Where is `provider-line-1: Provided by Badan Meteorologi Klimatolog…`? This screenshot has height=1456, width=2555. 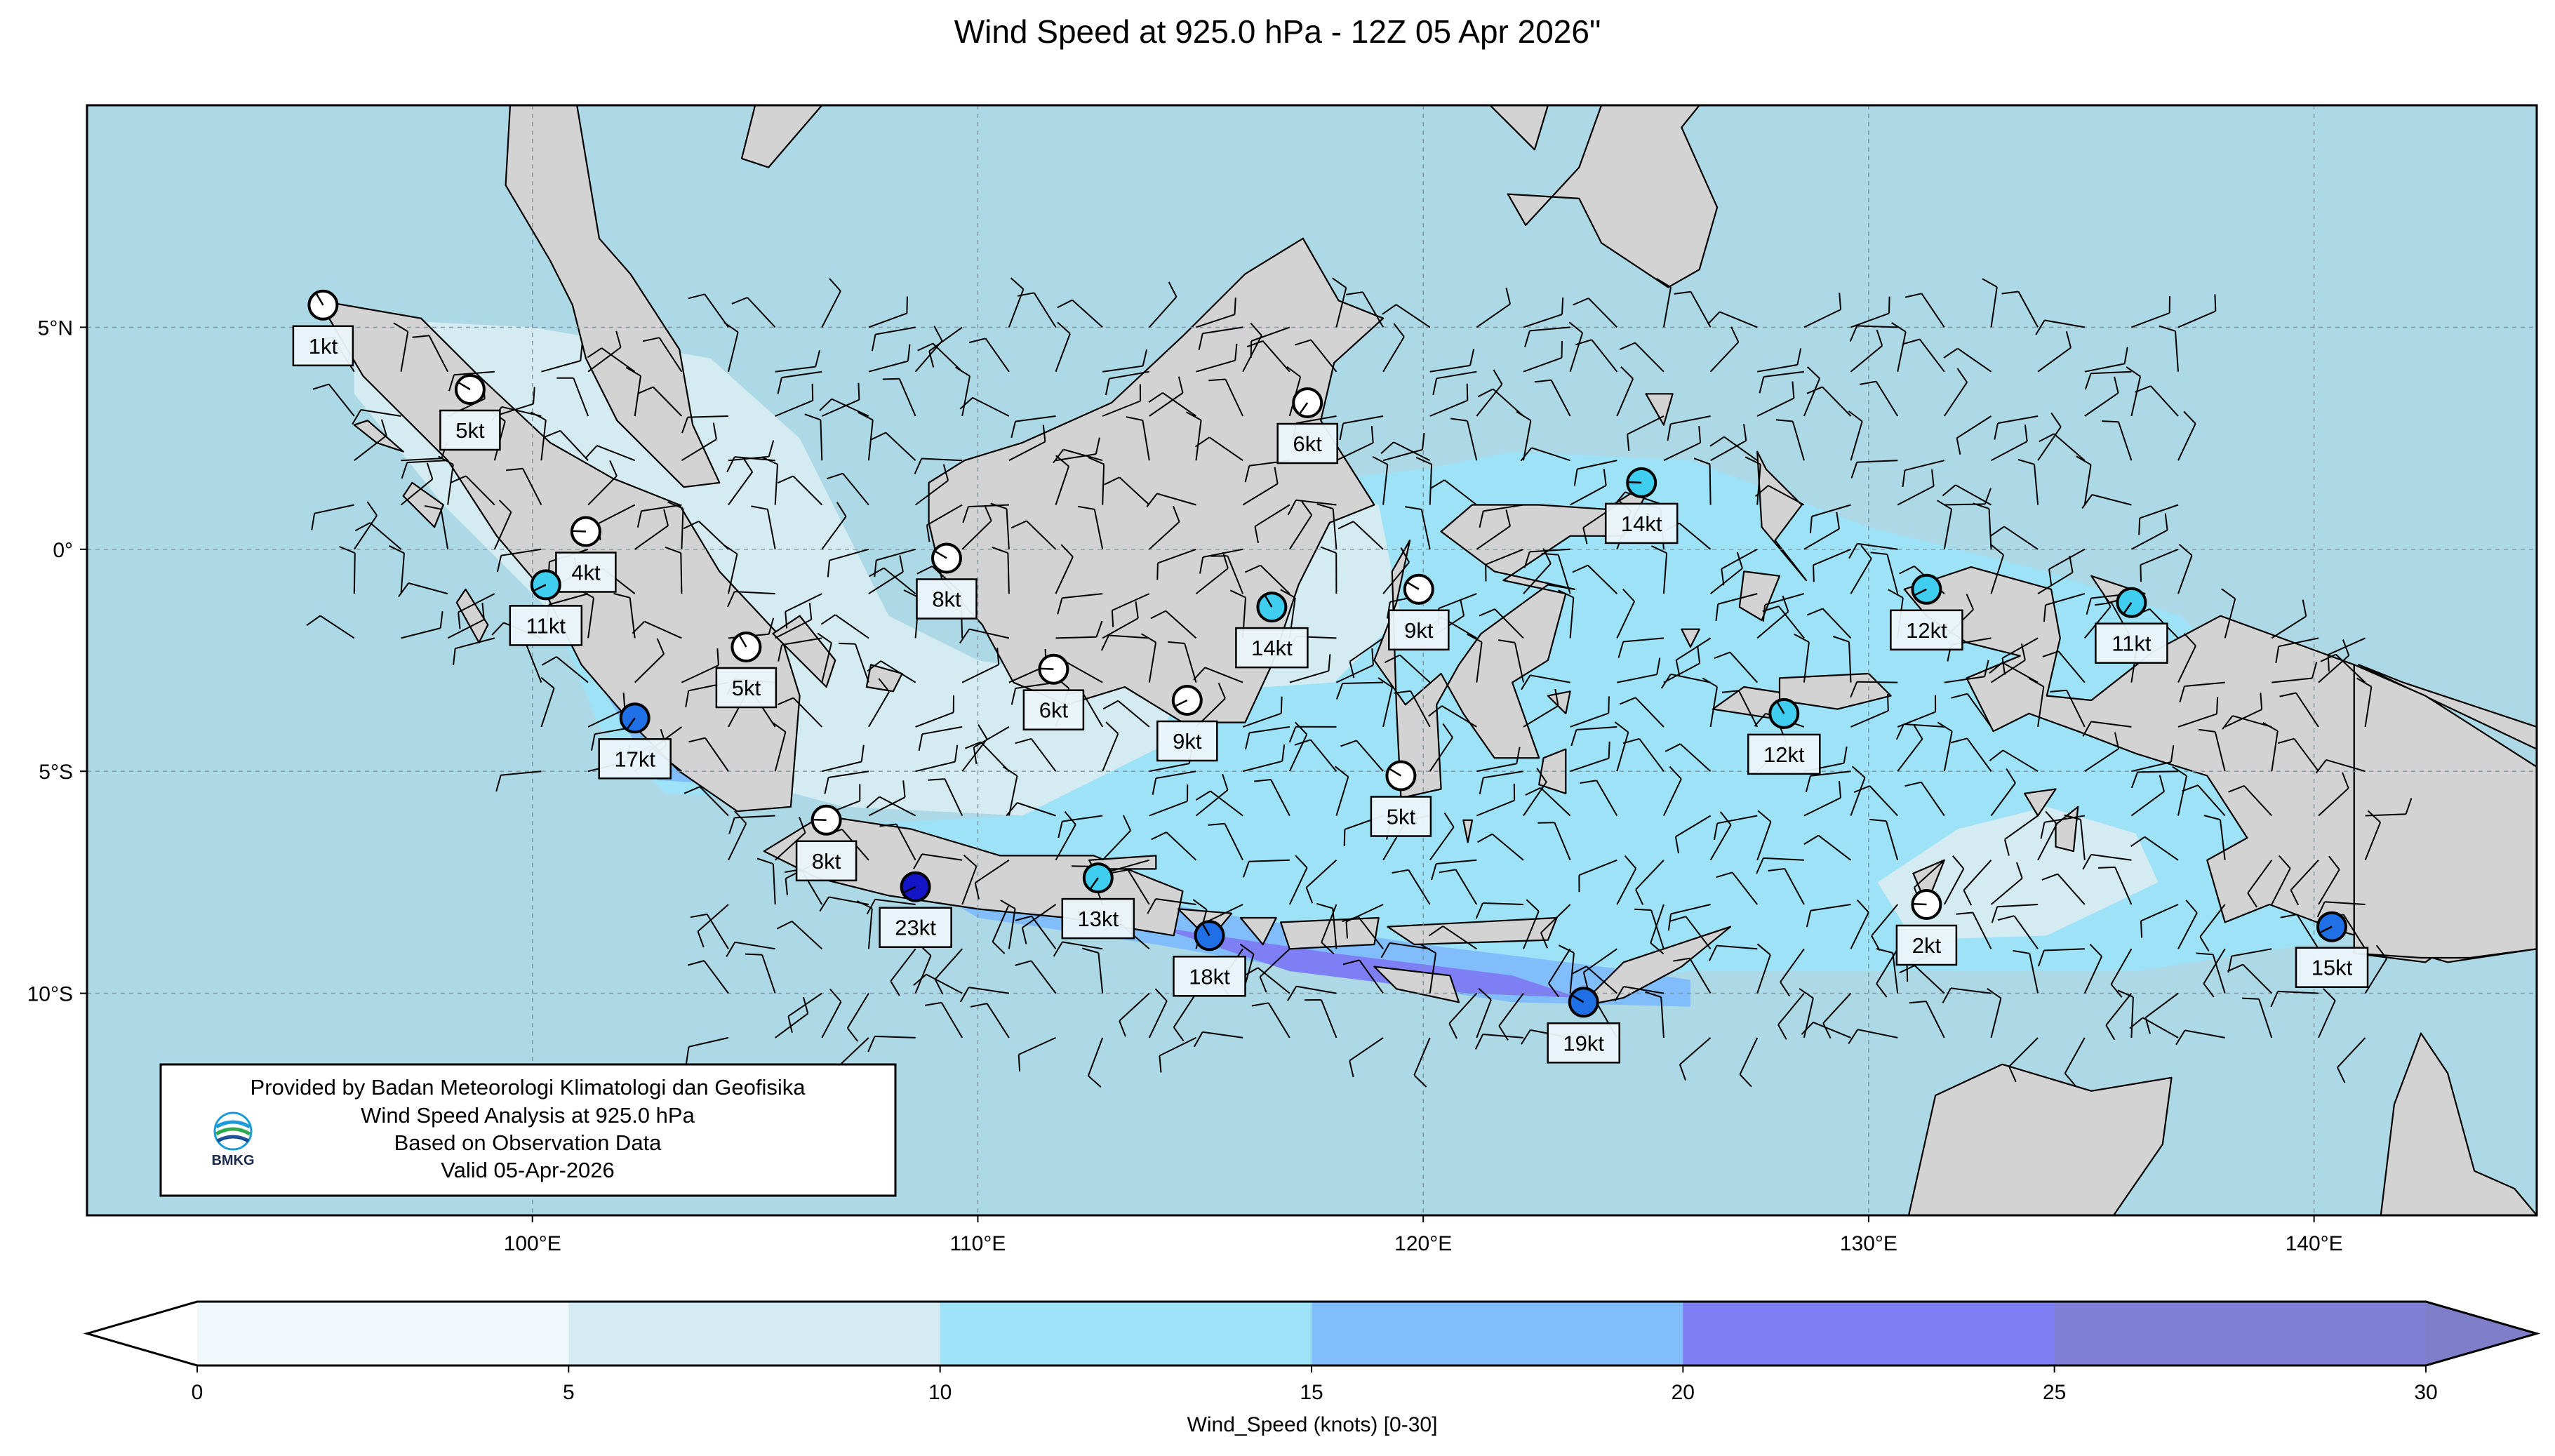
provider-line-1: Provided by Badan Meteorologi Klimatolog… is located at coordinates (528, 1088).